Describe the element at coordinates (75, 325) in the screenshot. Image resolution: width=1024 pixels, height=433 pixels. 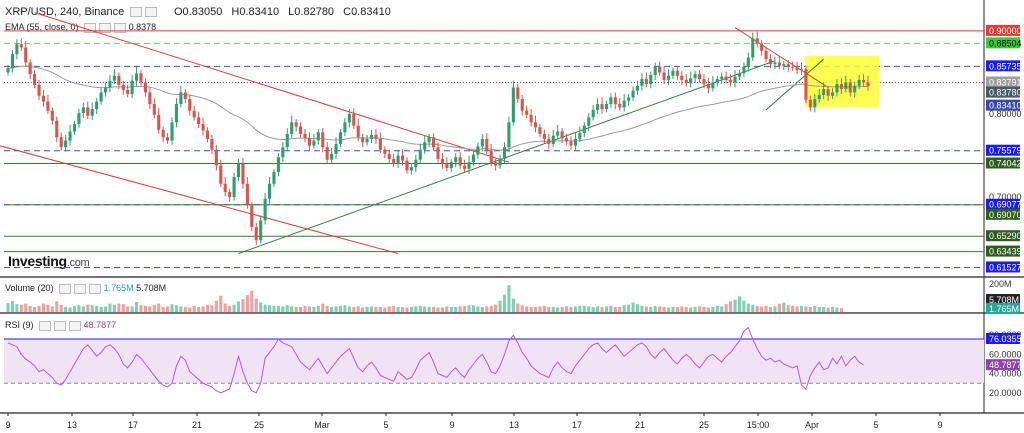
I see `rsi-close-icon` at that location.